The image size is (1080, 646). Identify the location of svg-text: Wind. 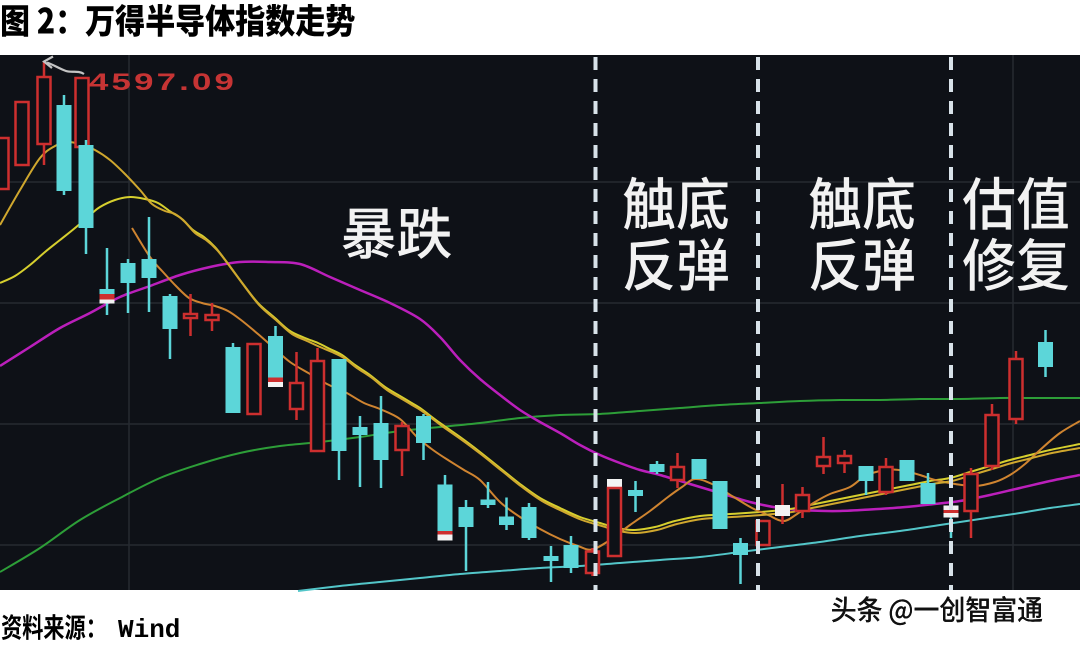
(149, 630).